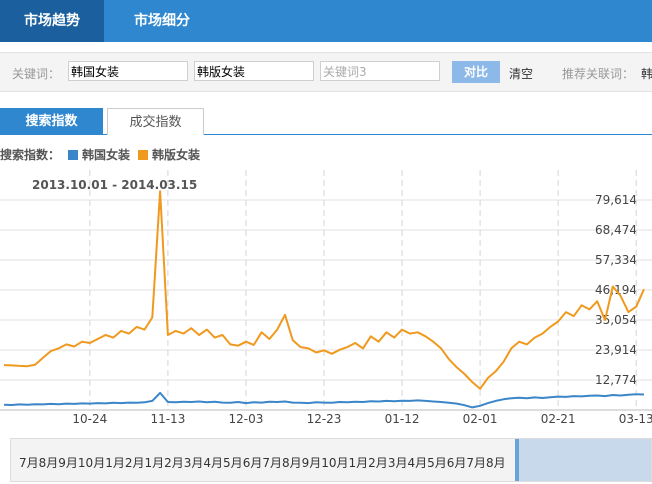 Image resolution: width=652 pixels, height=484 pixels. I want to click on x-tick-label: 03-13, so click(635, 419).